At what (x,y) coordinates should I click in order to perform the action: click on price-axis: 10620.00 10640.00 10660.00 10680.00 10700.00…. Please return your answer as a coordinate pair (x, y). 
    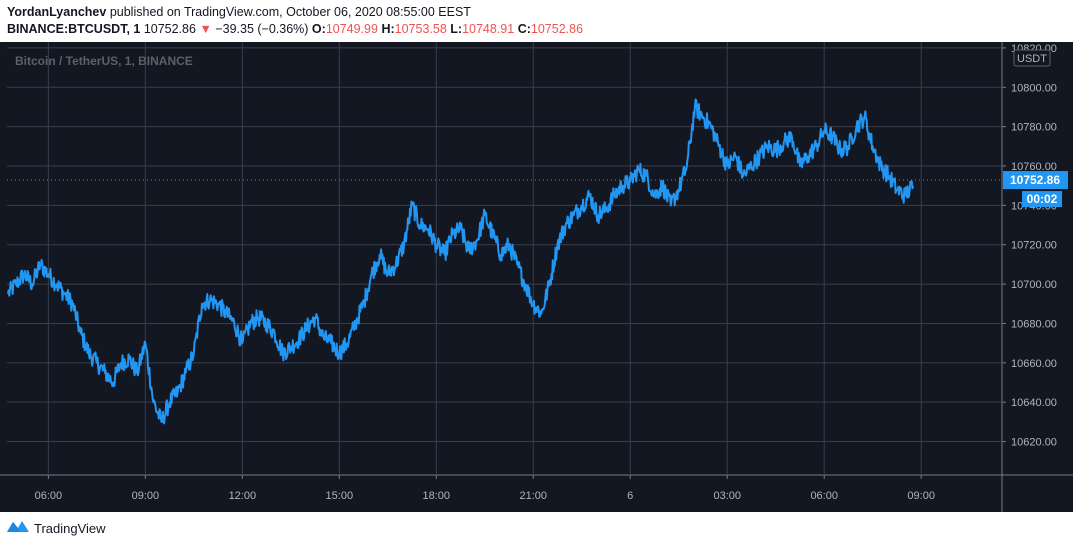
    Looking at the image, I should click on (1029, 246).